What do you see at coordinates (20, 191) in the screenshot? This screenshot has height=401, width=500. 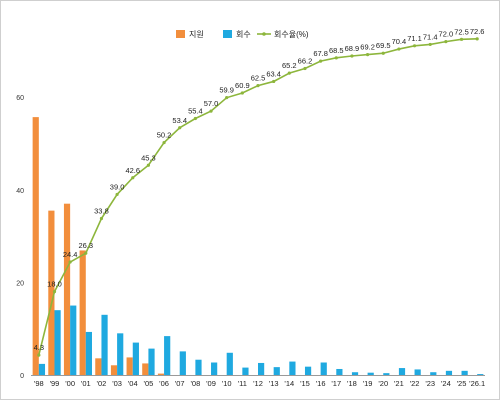 I see `y-tick-label-40: 40` at bounding box center [20, 191].